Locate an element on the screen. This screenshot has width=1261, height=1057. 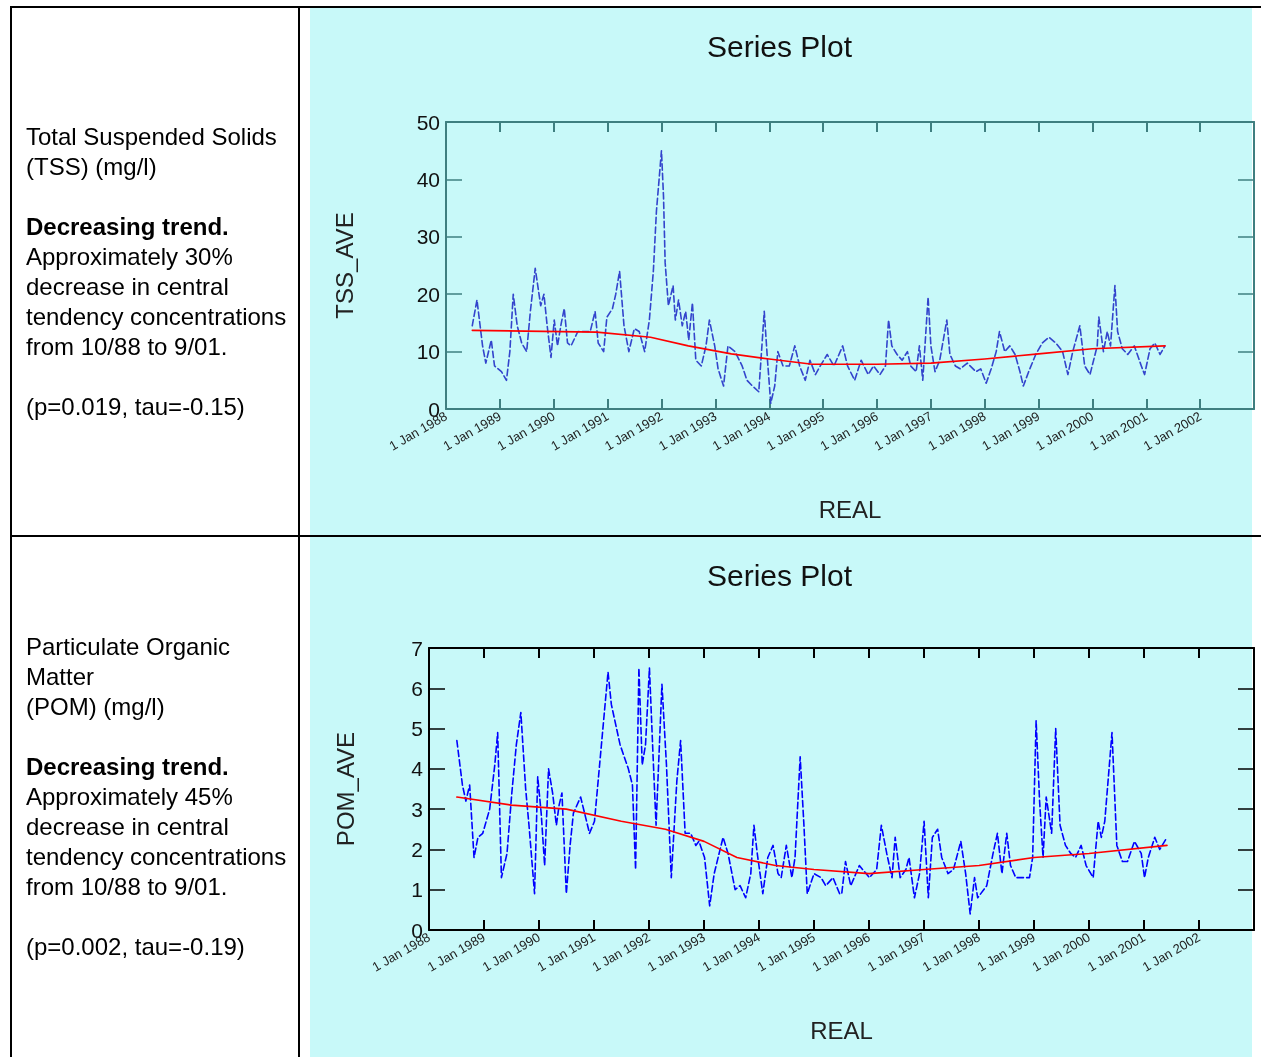
y-tick-label: 50 is located at coordinates (428, 122).